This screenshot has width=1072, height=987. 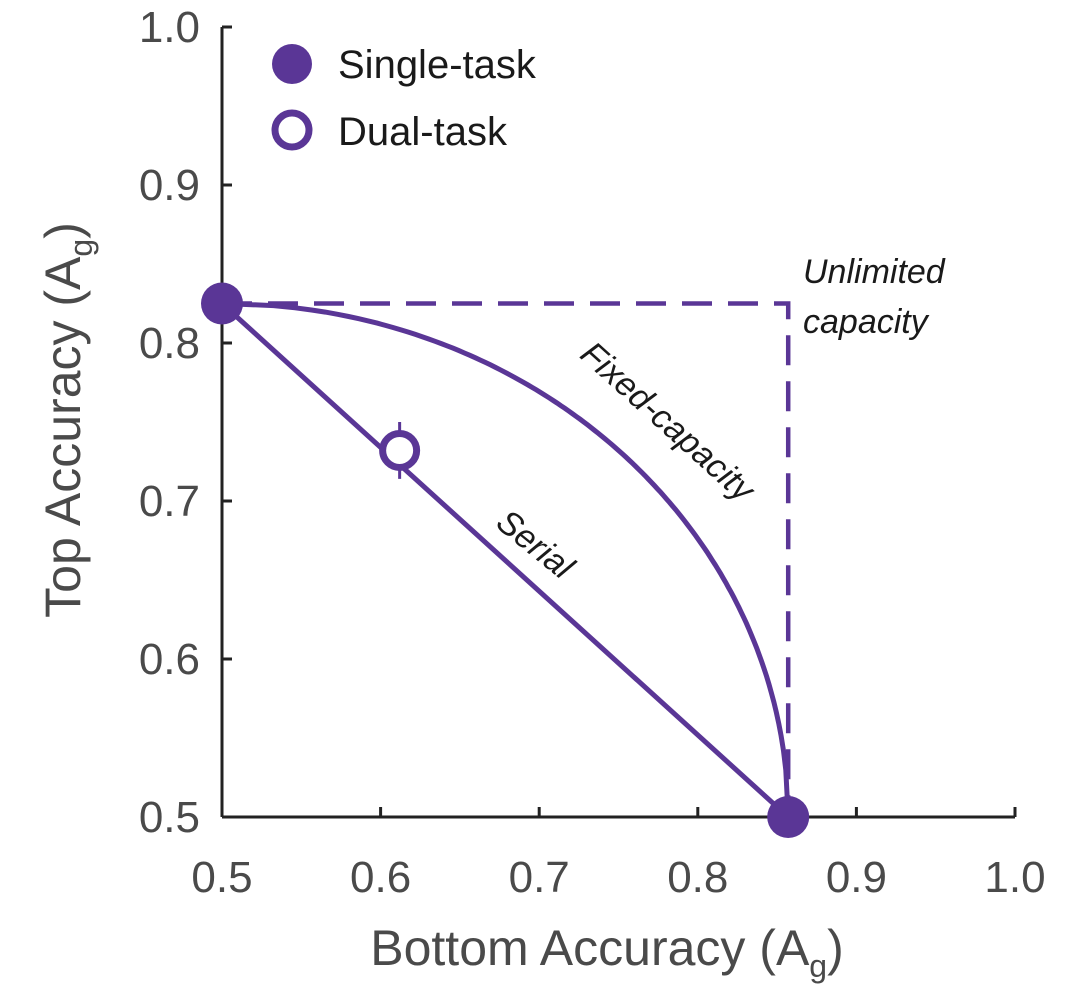 What do you see at coordinates (618, 854) in the screenshot?
I see `x-axis-ticks: 0.5 0.6 0.7 0.8 0.9 1.0` at bounding box center [618, 854].